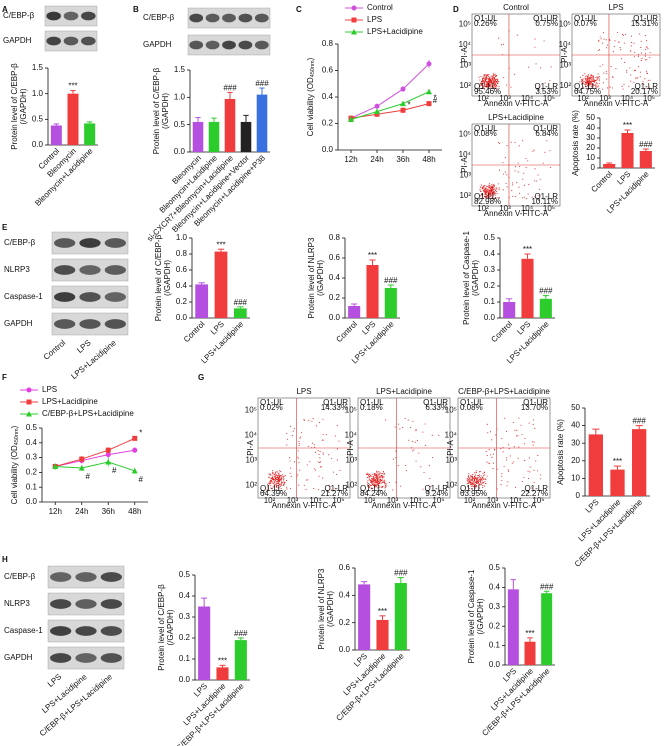 The width and height of the screenshot is (669, 746). What do you see at coordinates (436, 493) in the screenshot?
I see `quadrant-label: 9.24%` at bounding box center [436, 493].